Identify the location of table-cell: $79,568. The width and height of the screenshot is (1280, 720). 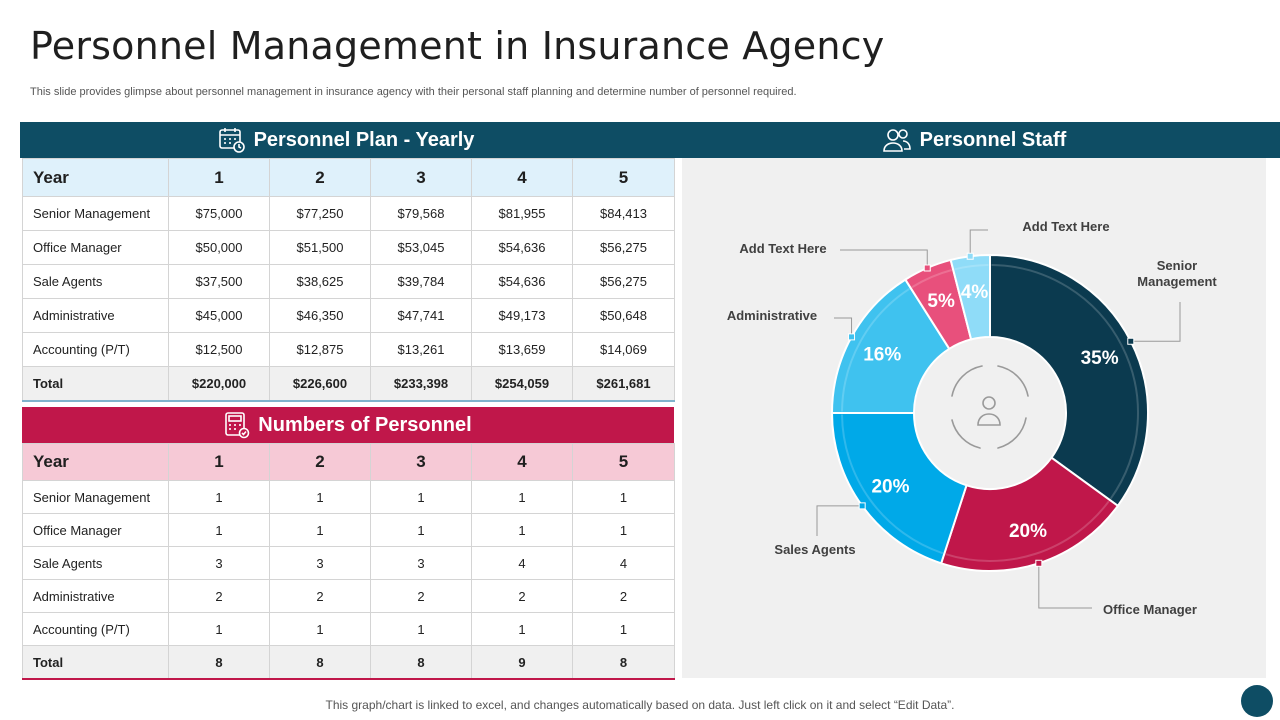
(421, 213).